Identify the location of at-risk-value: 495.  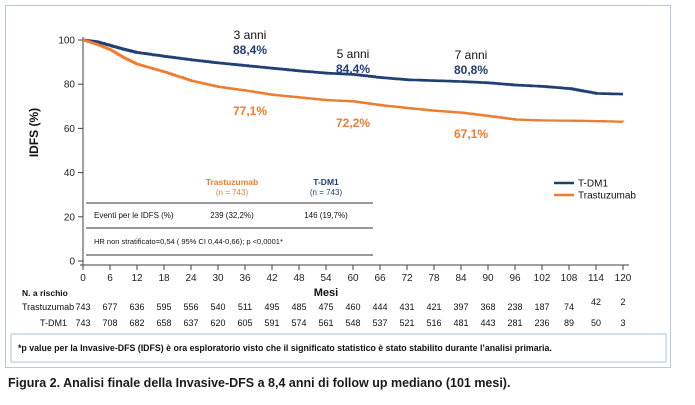
(271, 307).